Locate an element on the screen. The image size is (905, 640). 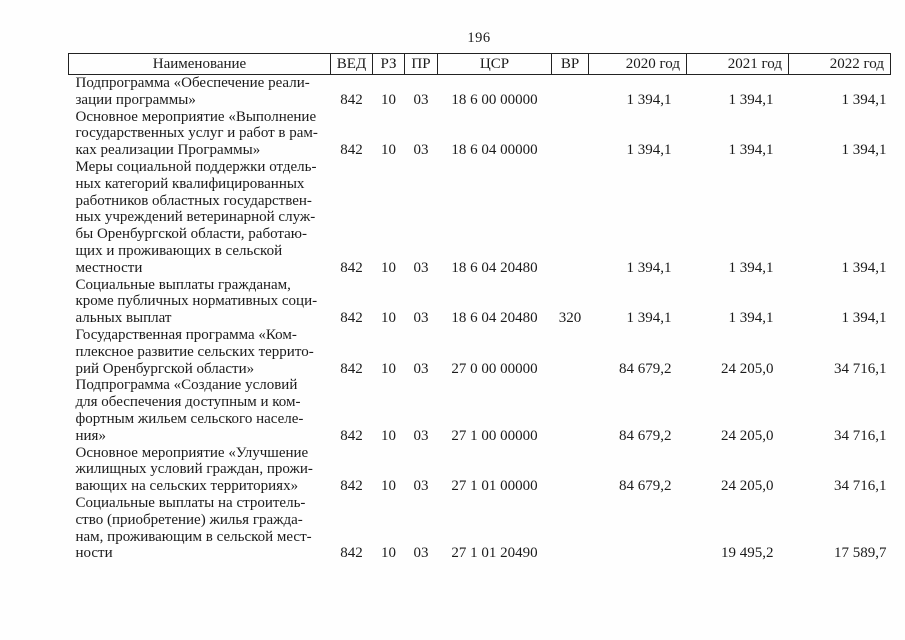
cell-y2021: 19 495,2 is located at coordinates (747, 553).